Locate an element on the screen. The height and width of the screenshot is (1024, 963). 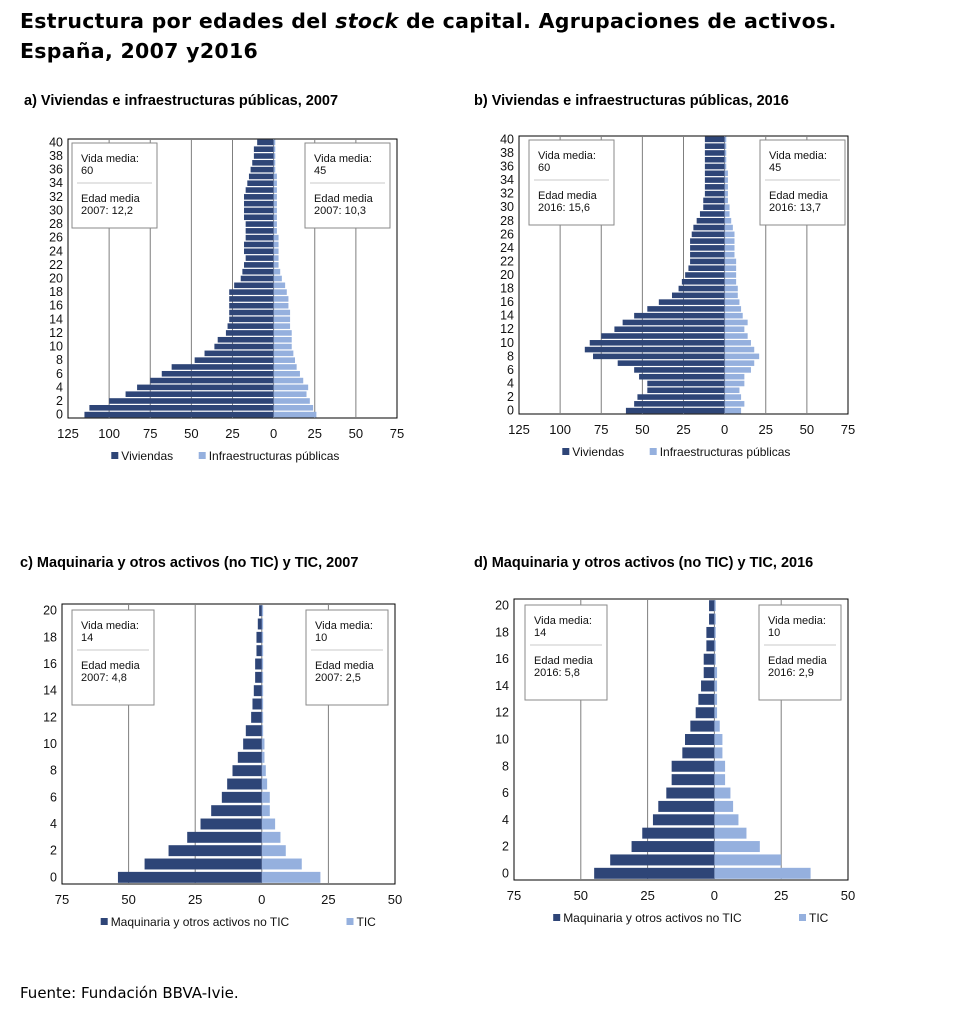
y-tick-label: 10 is located at coordinates (502, 740).